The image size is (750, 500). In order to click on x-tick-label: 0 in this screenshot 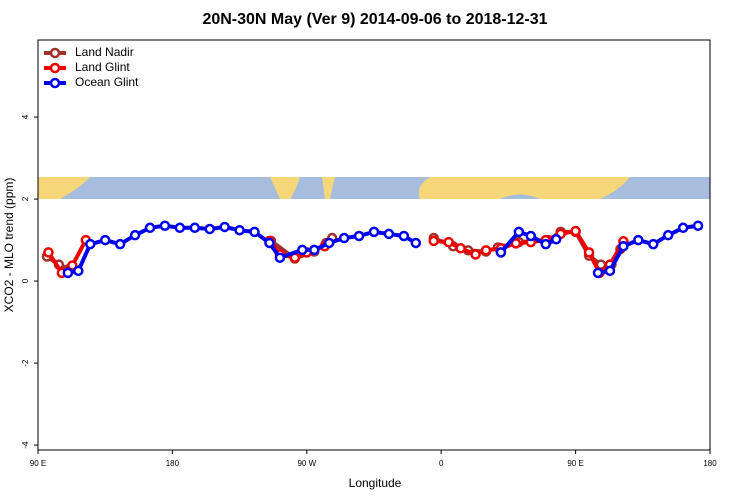, I will do `click(441, 463)`.